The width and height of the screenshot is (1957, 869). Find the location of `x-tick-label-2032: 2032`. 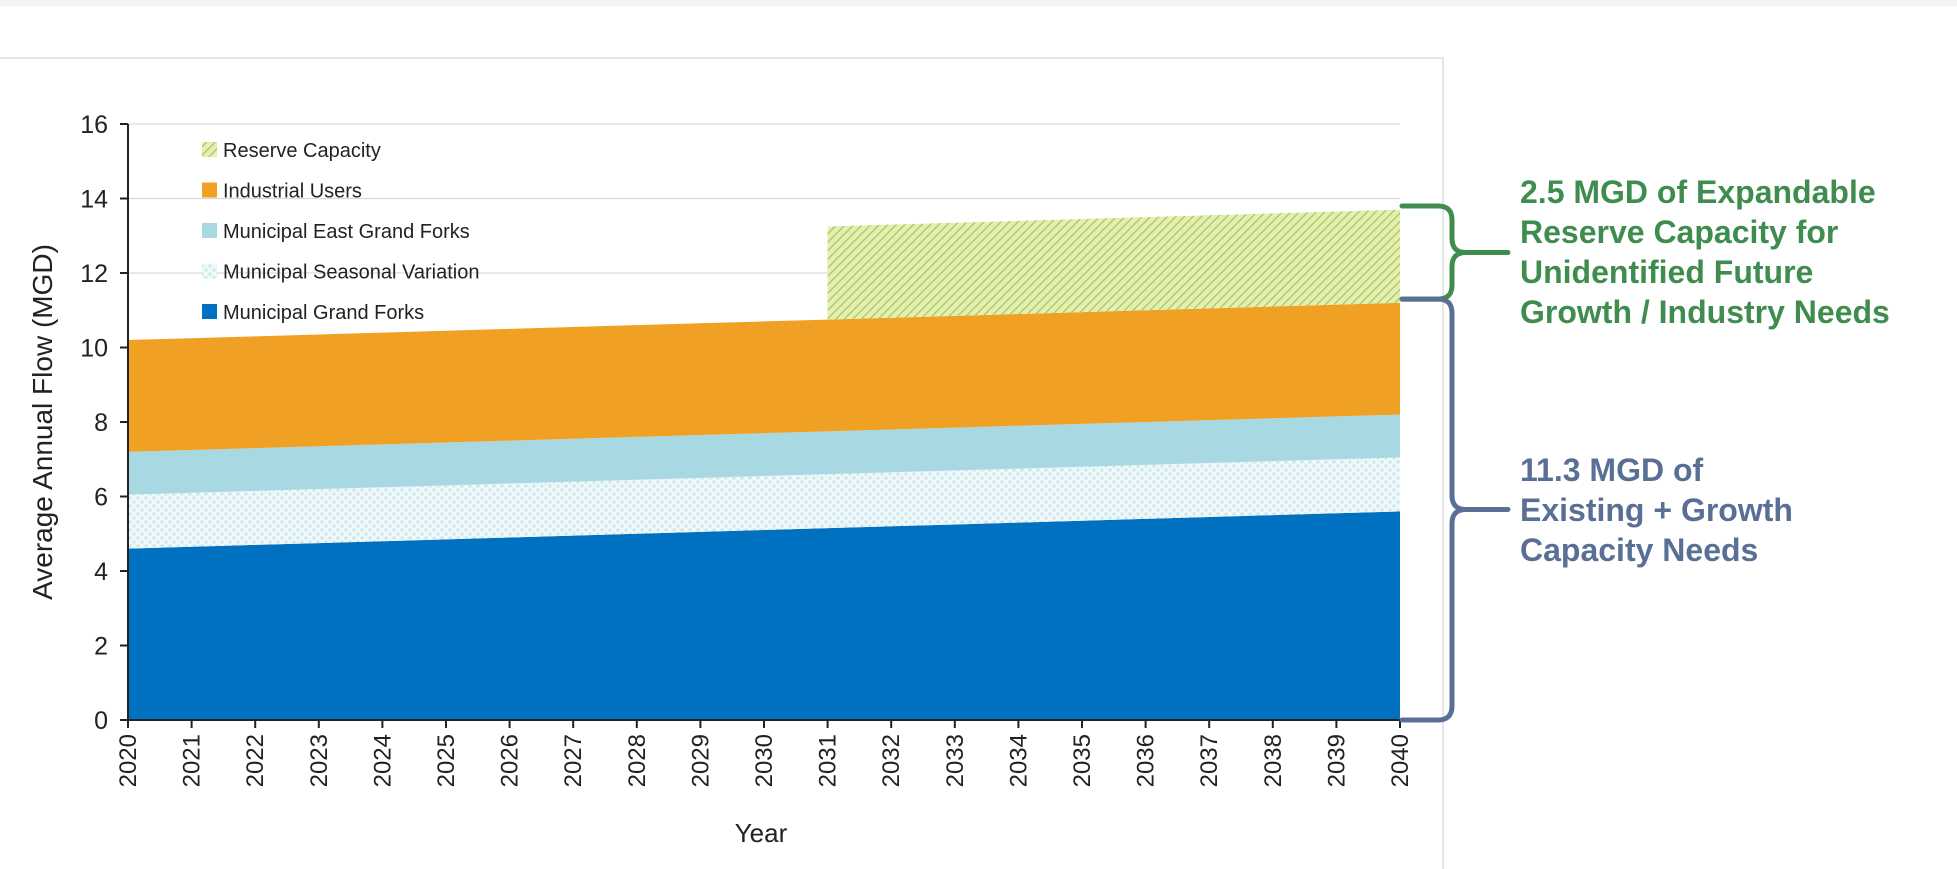

x-tick-label-2032: 2032 is located at coordinates (891, 760).